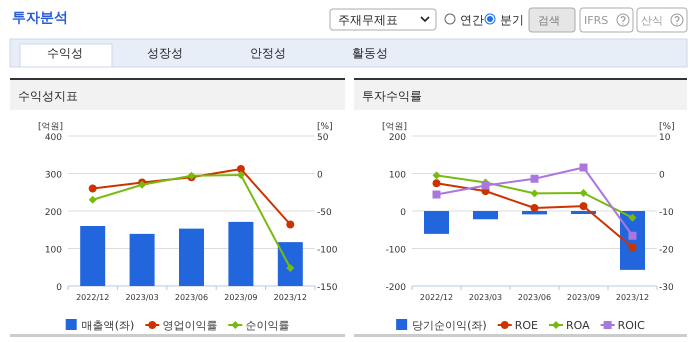 Image resolution: width=697 pixels, height=342 pixels. Describe the element at coordinates (526, 325) in the screenshot. I see `legend-label: ROE` at that location.